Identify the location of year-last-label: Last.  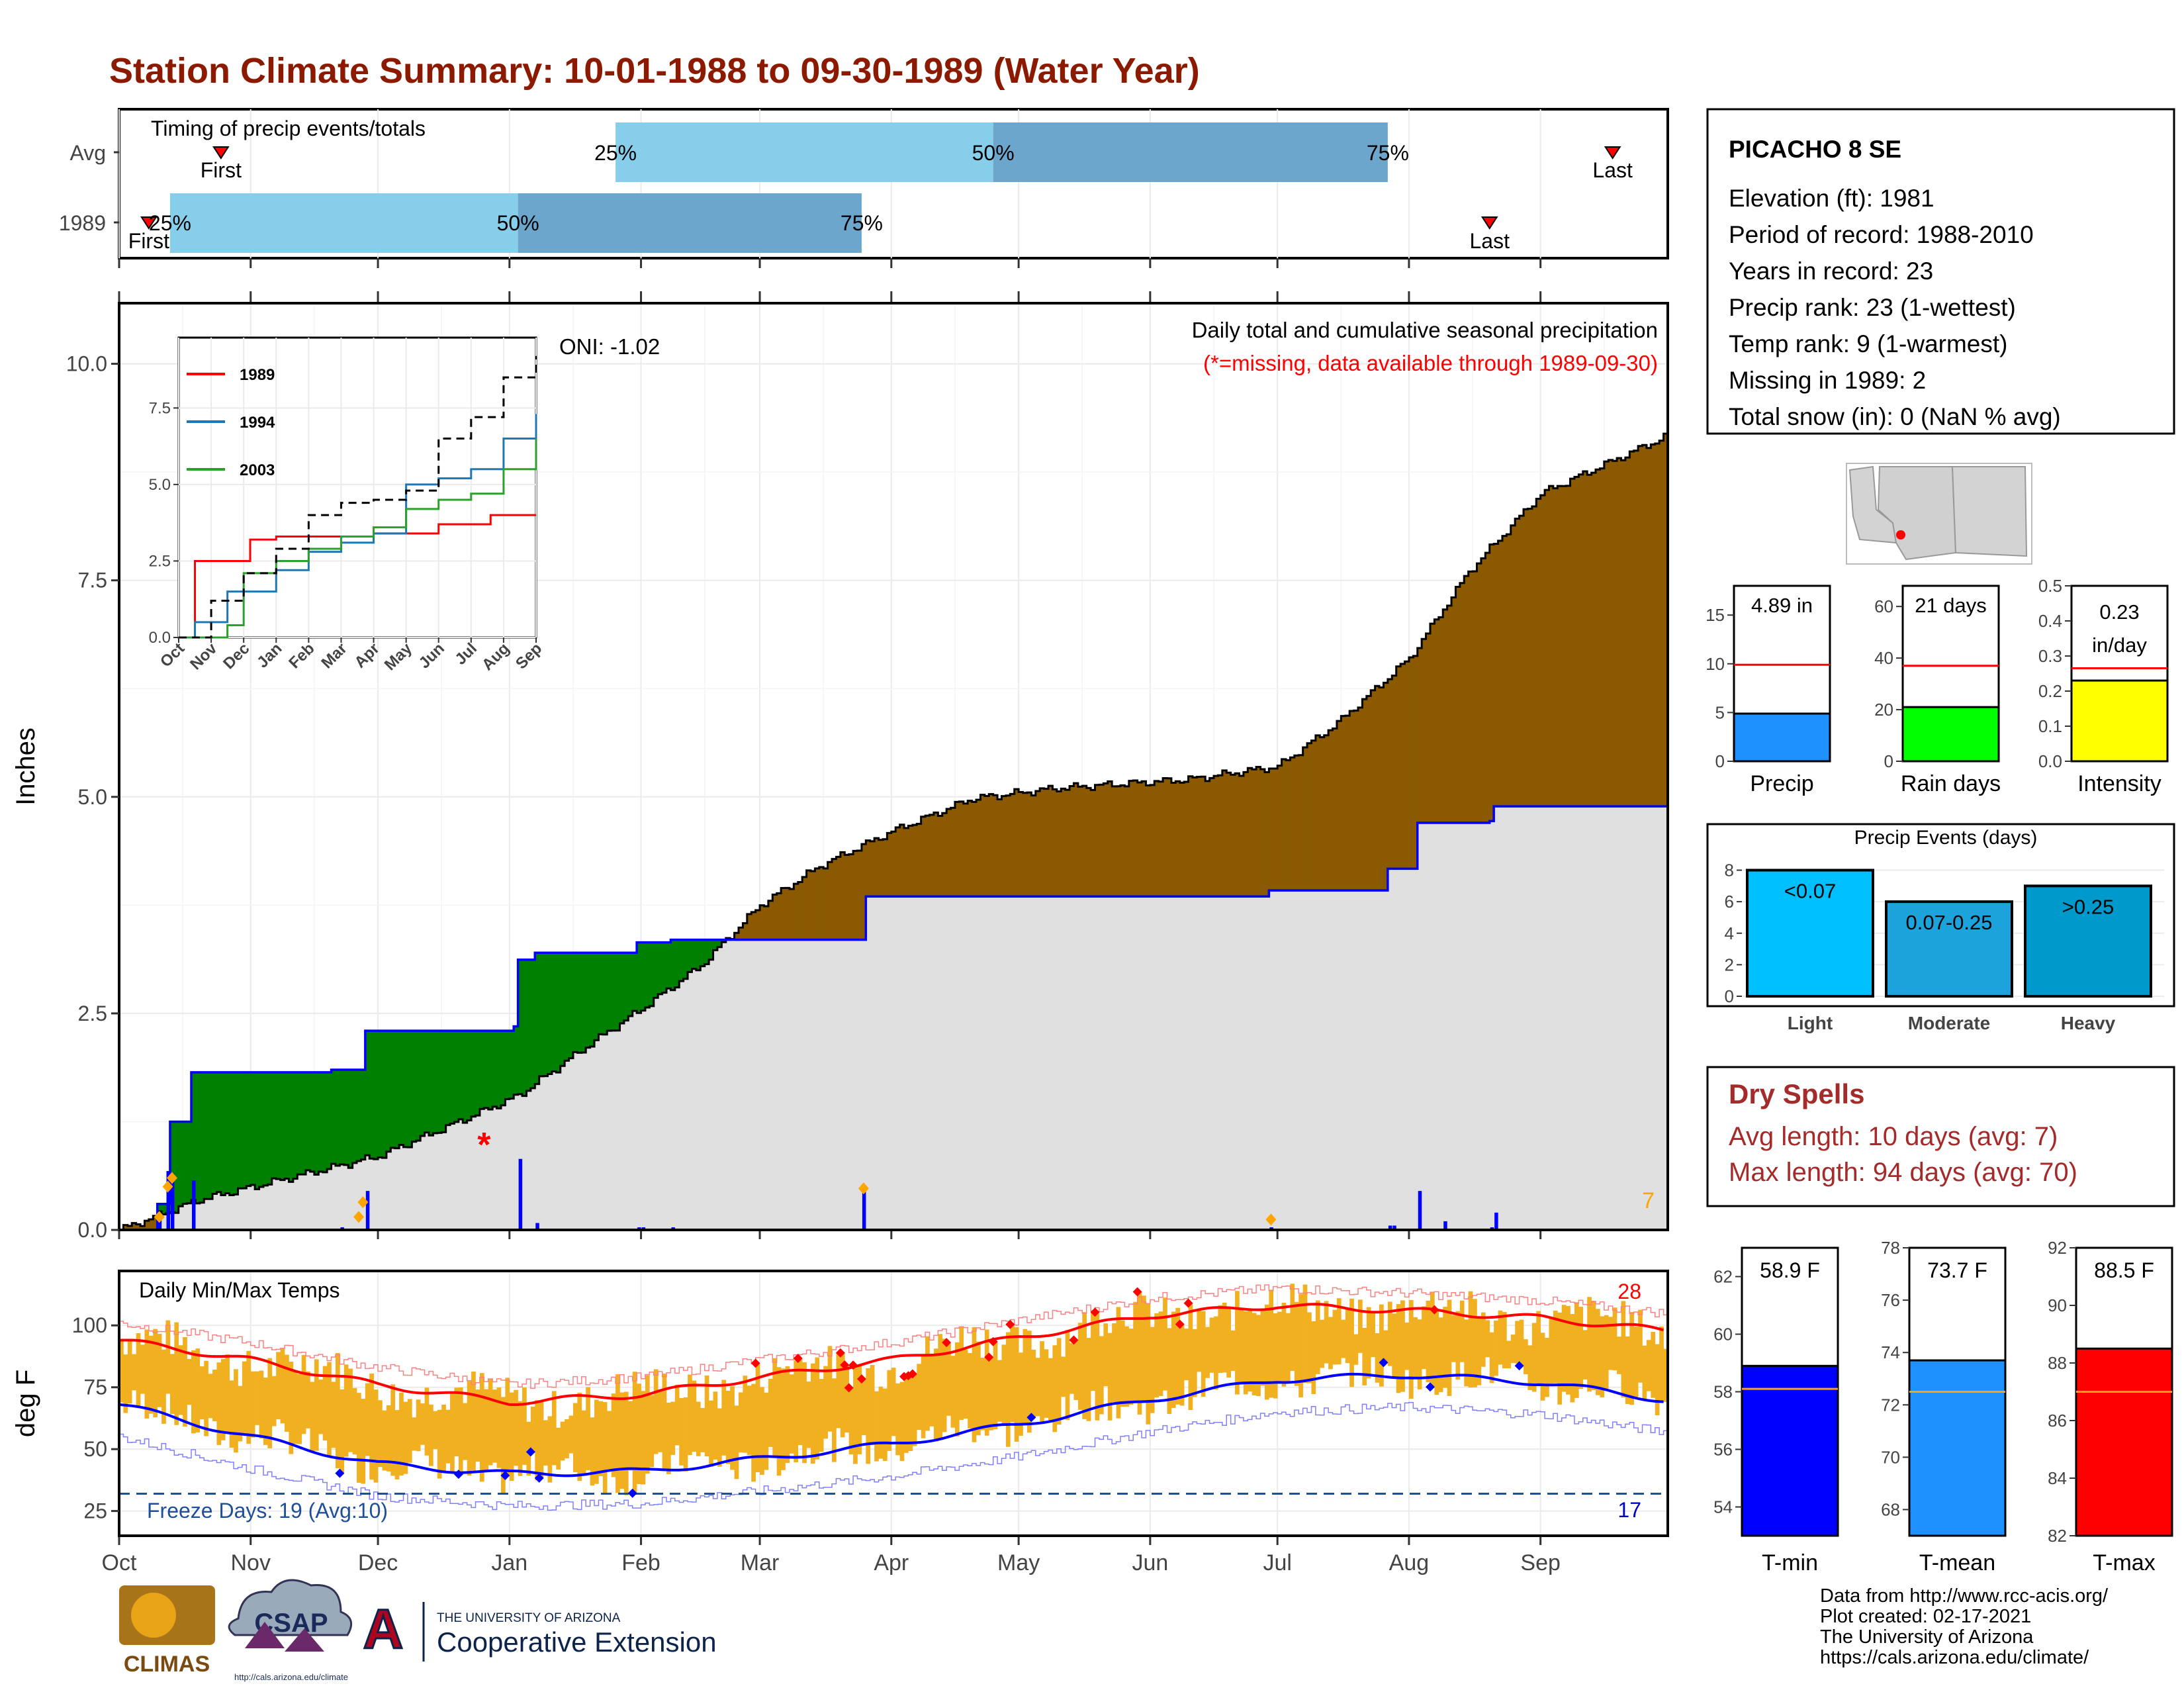
(1490, 241).